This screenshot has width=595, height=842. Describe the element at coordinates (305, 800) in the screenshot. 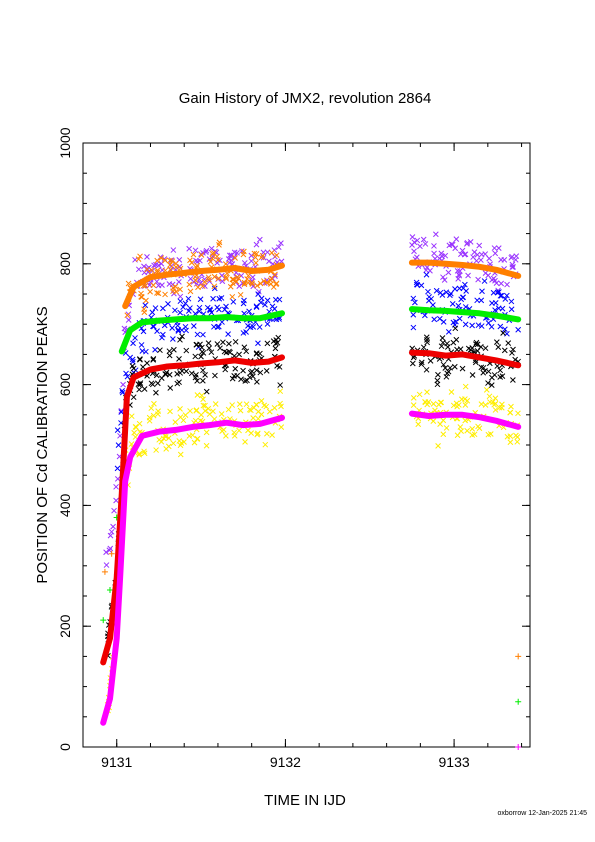

I see `x-axis-label: TIME IN IJD` at that location.